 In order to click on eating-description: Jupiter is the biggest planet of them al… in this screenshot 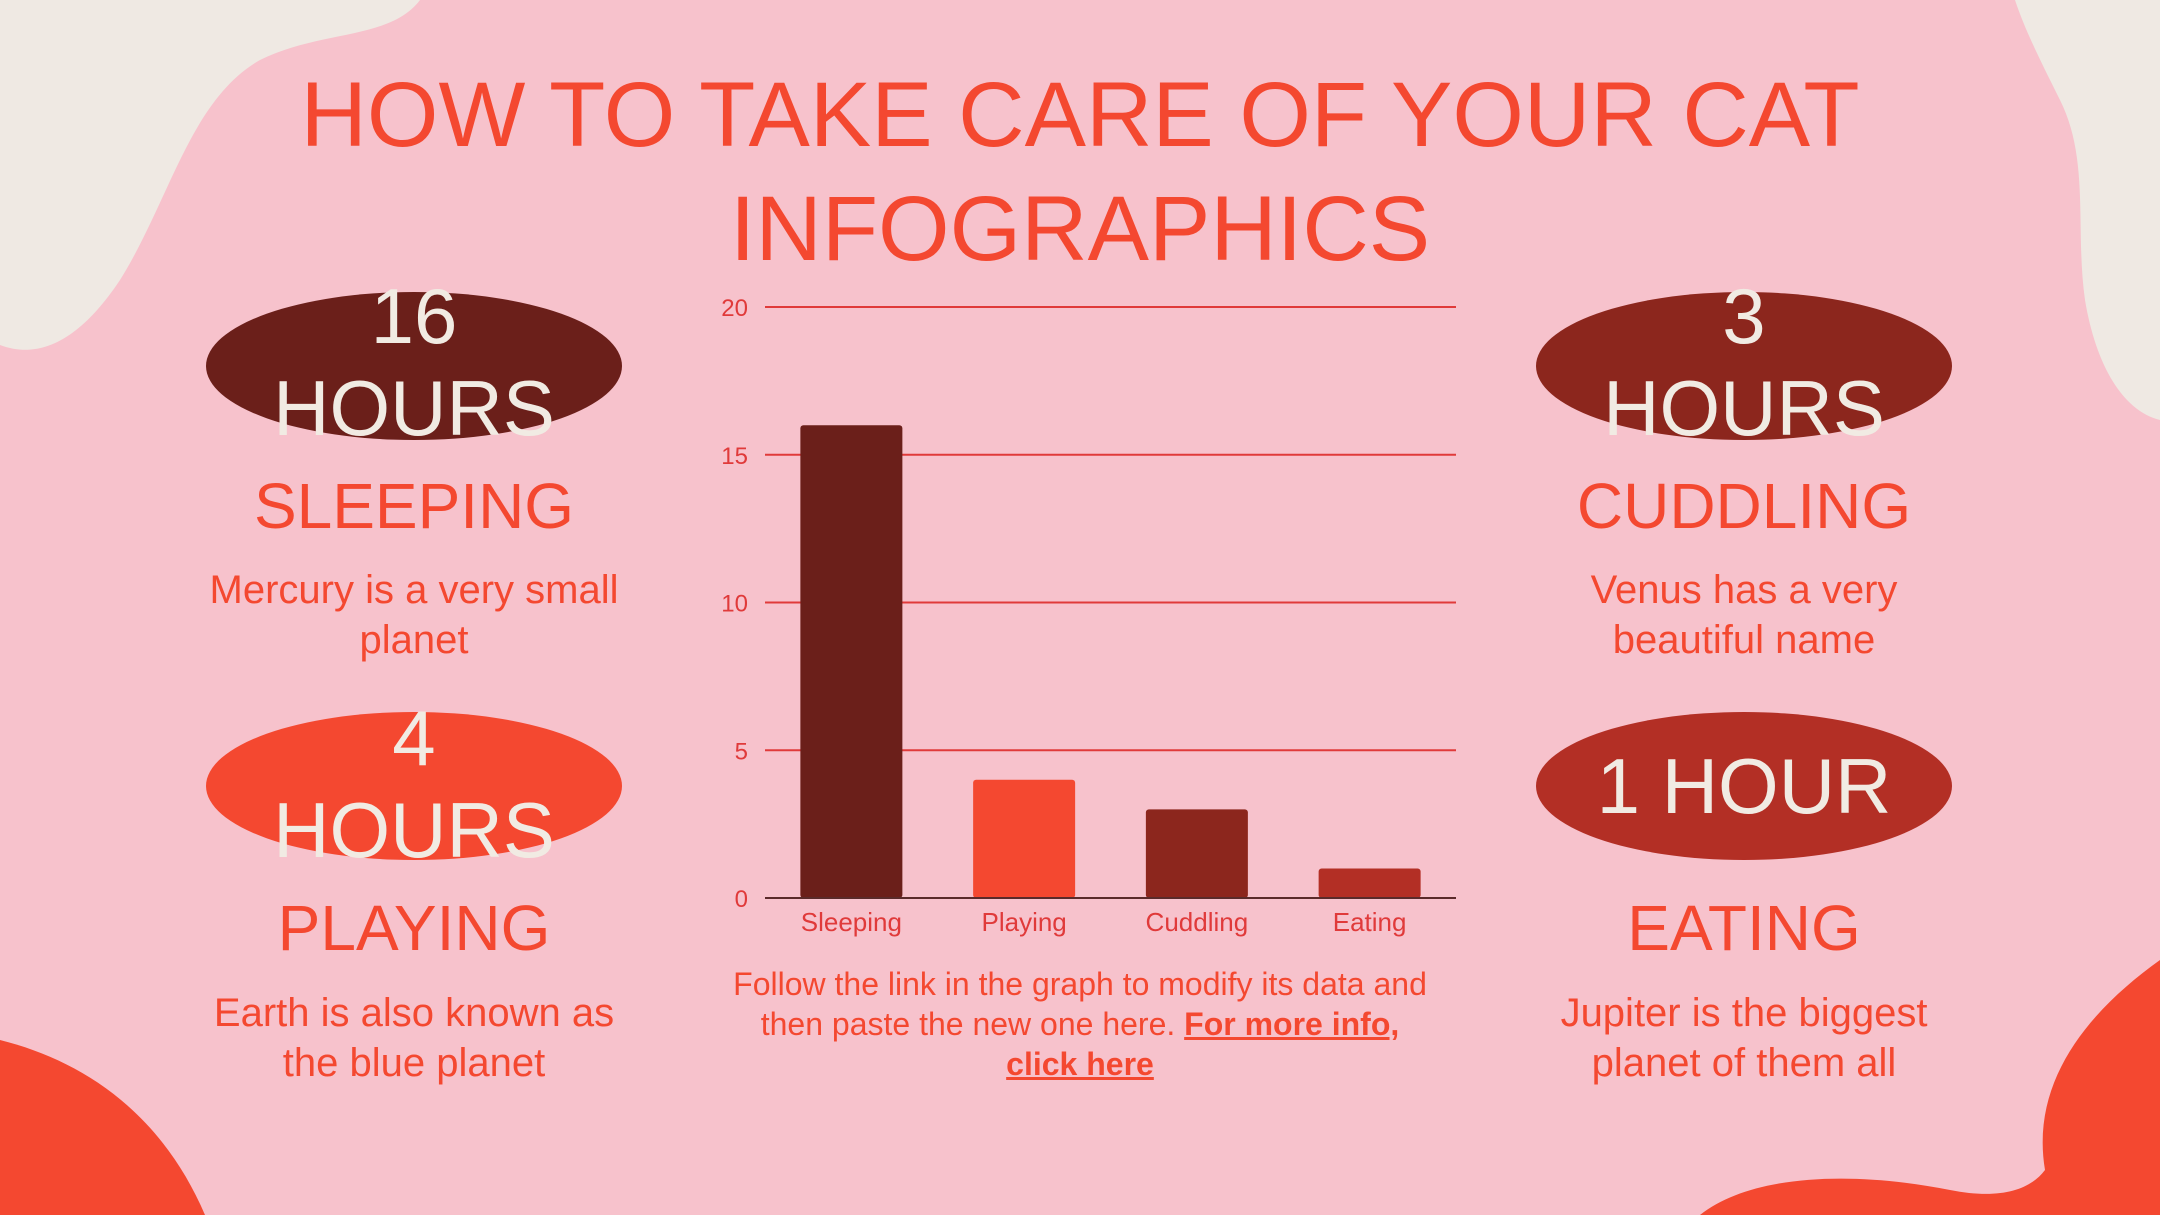, I will do `click(1744, 1038)`.